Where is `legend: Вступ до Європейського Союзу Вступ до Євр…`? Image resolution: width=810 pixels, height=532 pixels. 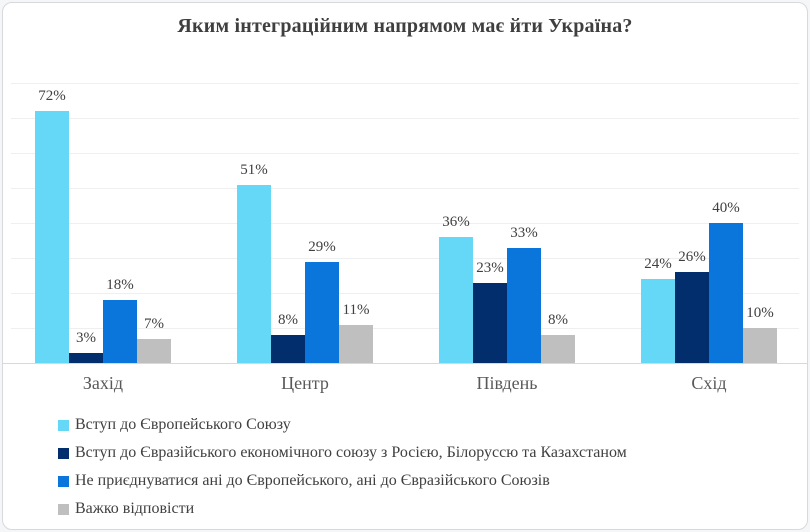
legend: Вступ до Європейського Союзу Вступ до Євр… is located at coordinates (342, 467).